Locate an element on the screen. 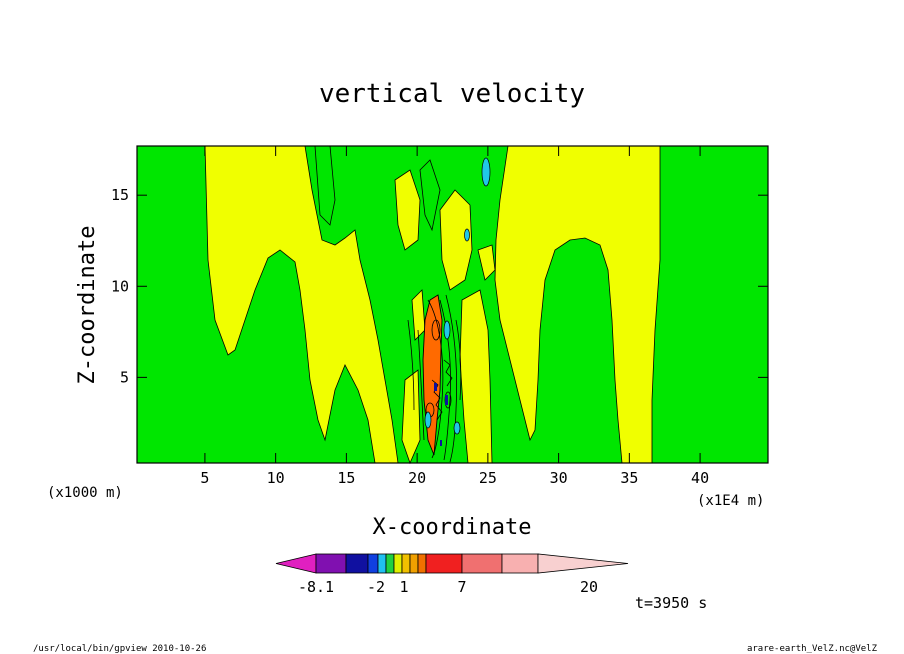  y-axis-label: Z-coordinate is located at coordinates (87, 305).